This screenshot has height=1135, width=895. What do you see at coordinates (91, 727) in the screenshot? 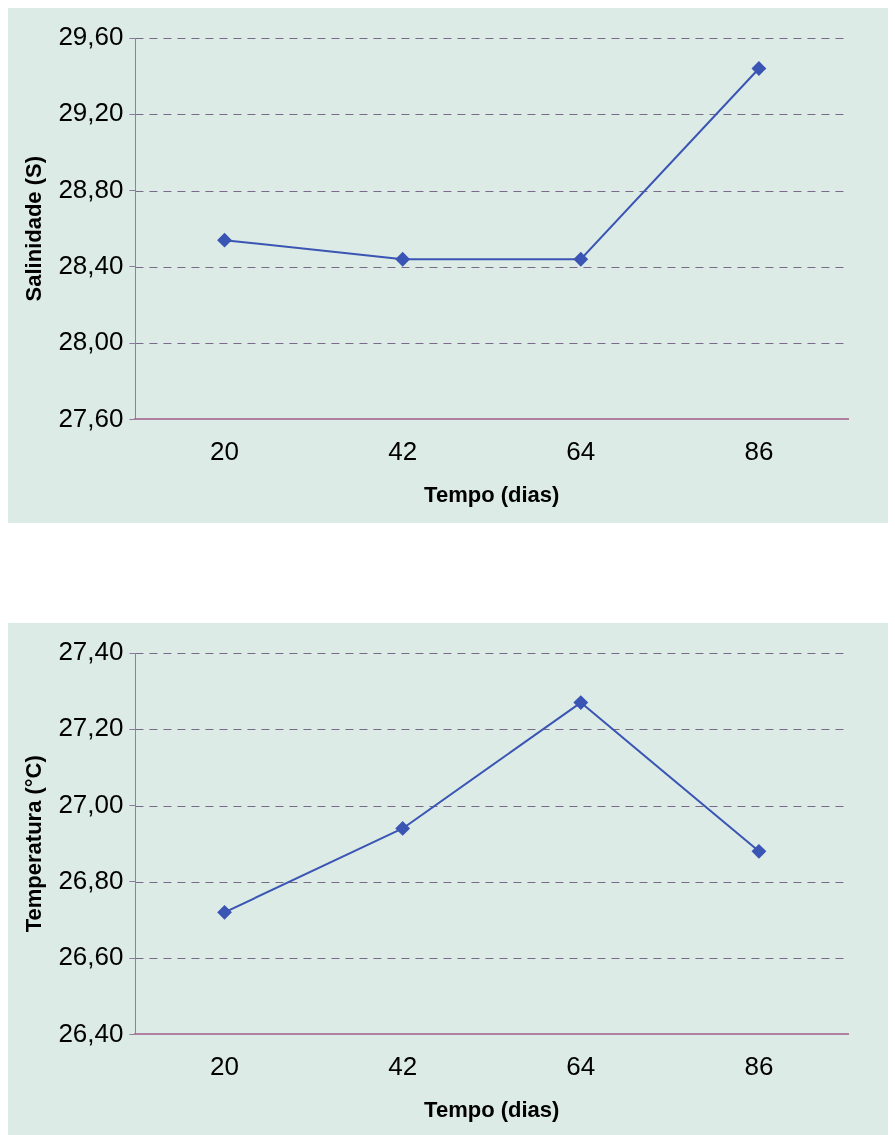
I see `y-tick-label: 27,20` at bounding box center [91, 727].